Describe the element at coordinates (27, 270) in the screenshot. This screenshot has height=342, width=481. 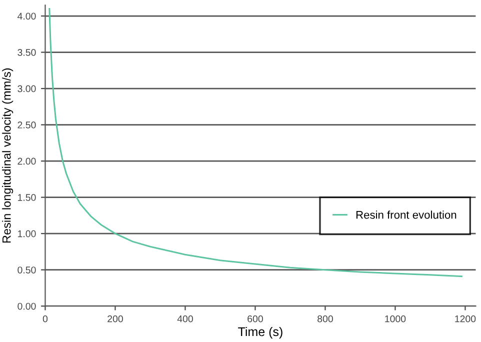
I see `y-tick-label: 0.50` at that location.